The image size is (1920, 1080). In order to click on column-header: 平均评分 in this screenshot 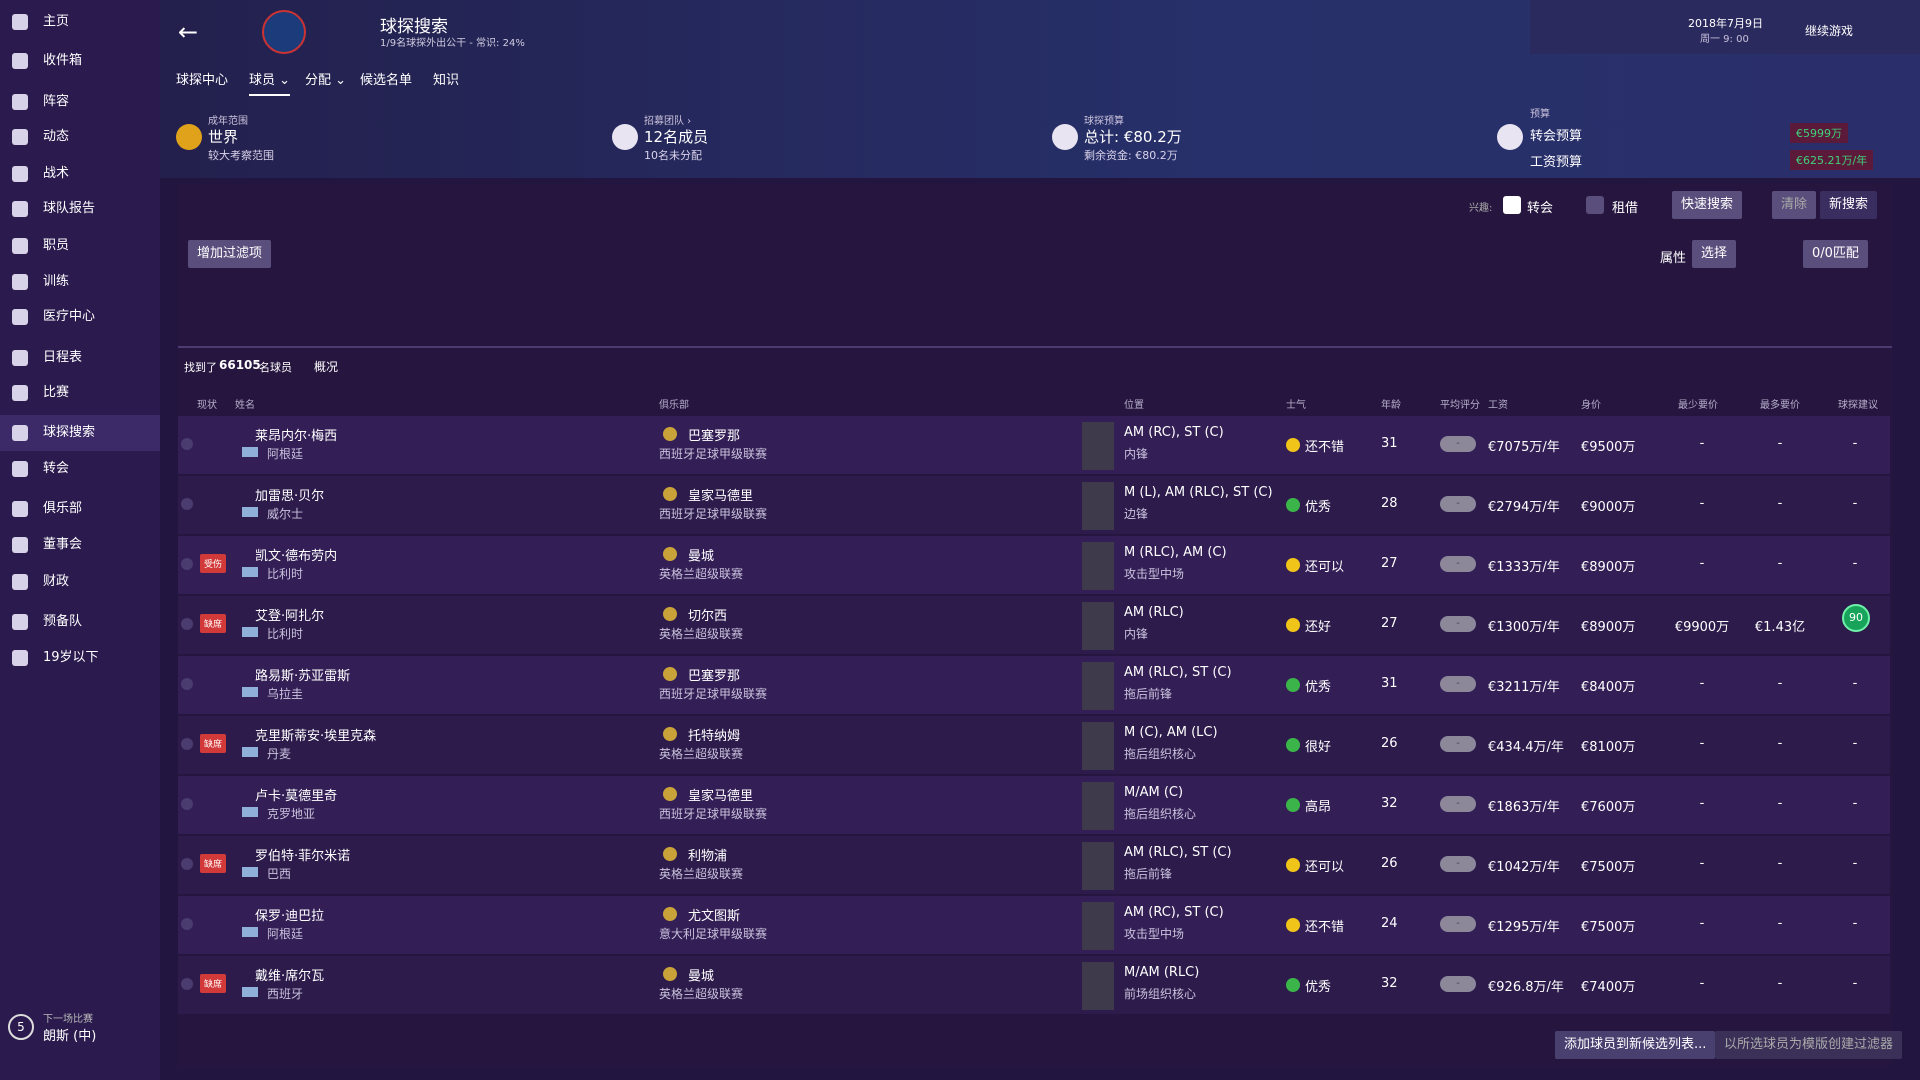, I will do `click(1460, 405)`.